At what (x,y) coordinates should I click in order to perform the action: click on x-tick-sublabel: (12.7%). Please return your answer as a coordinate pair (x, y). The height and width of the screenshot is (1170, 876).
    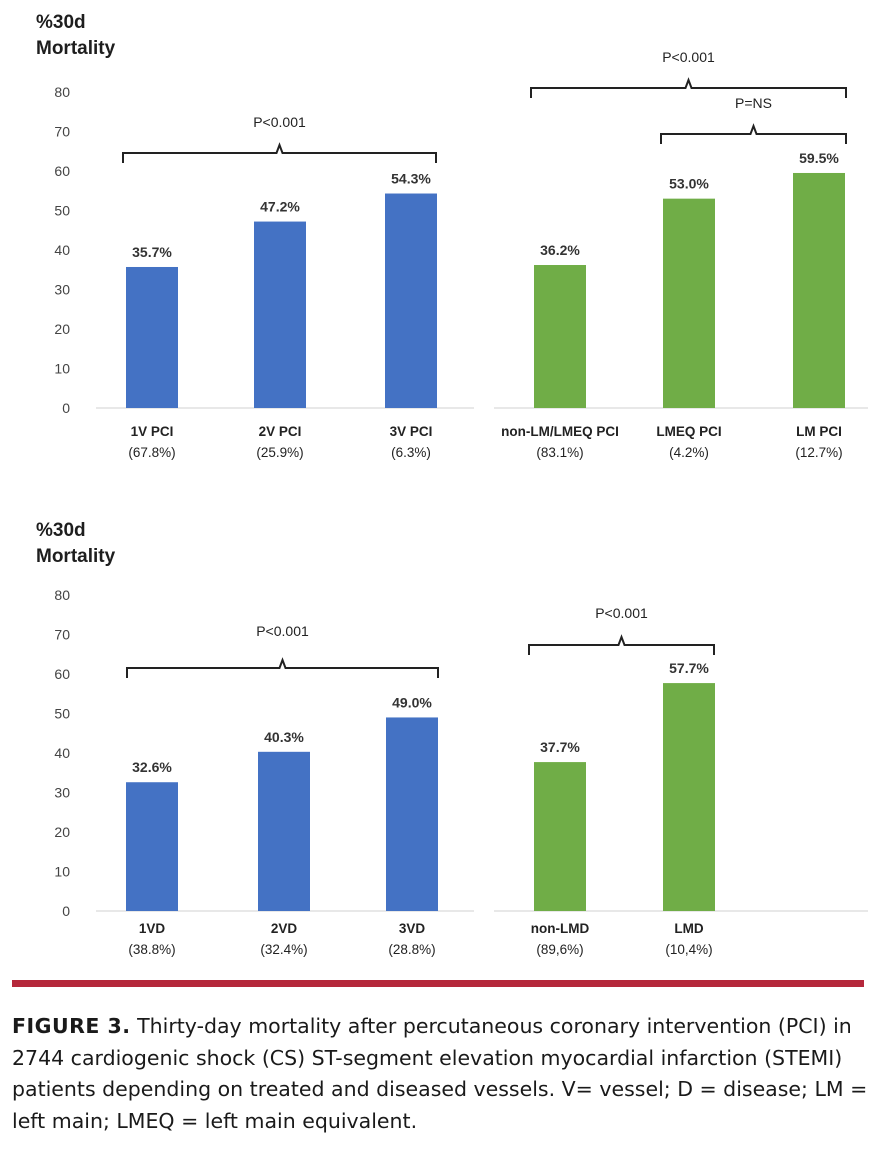
    Looking at the image, I should click on (818, 452).